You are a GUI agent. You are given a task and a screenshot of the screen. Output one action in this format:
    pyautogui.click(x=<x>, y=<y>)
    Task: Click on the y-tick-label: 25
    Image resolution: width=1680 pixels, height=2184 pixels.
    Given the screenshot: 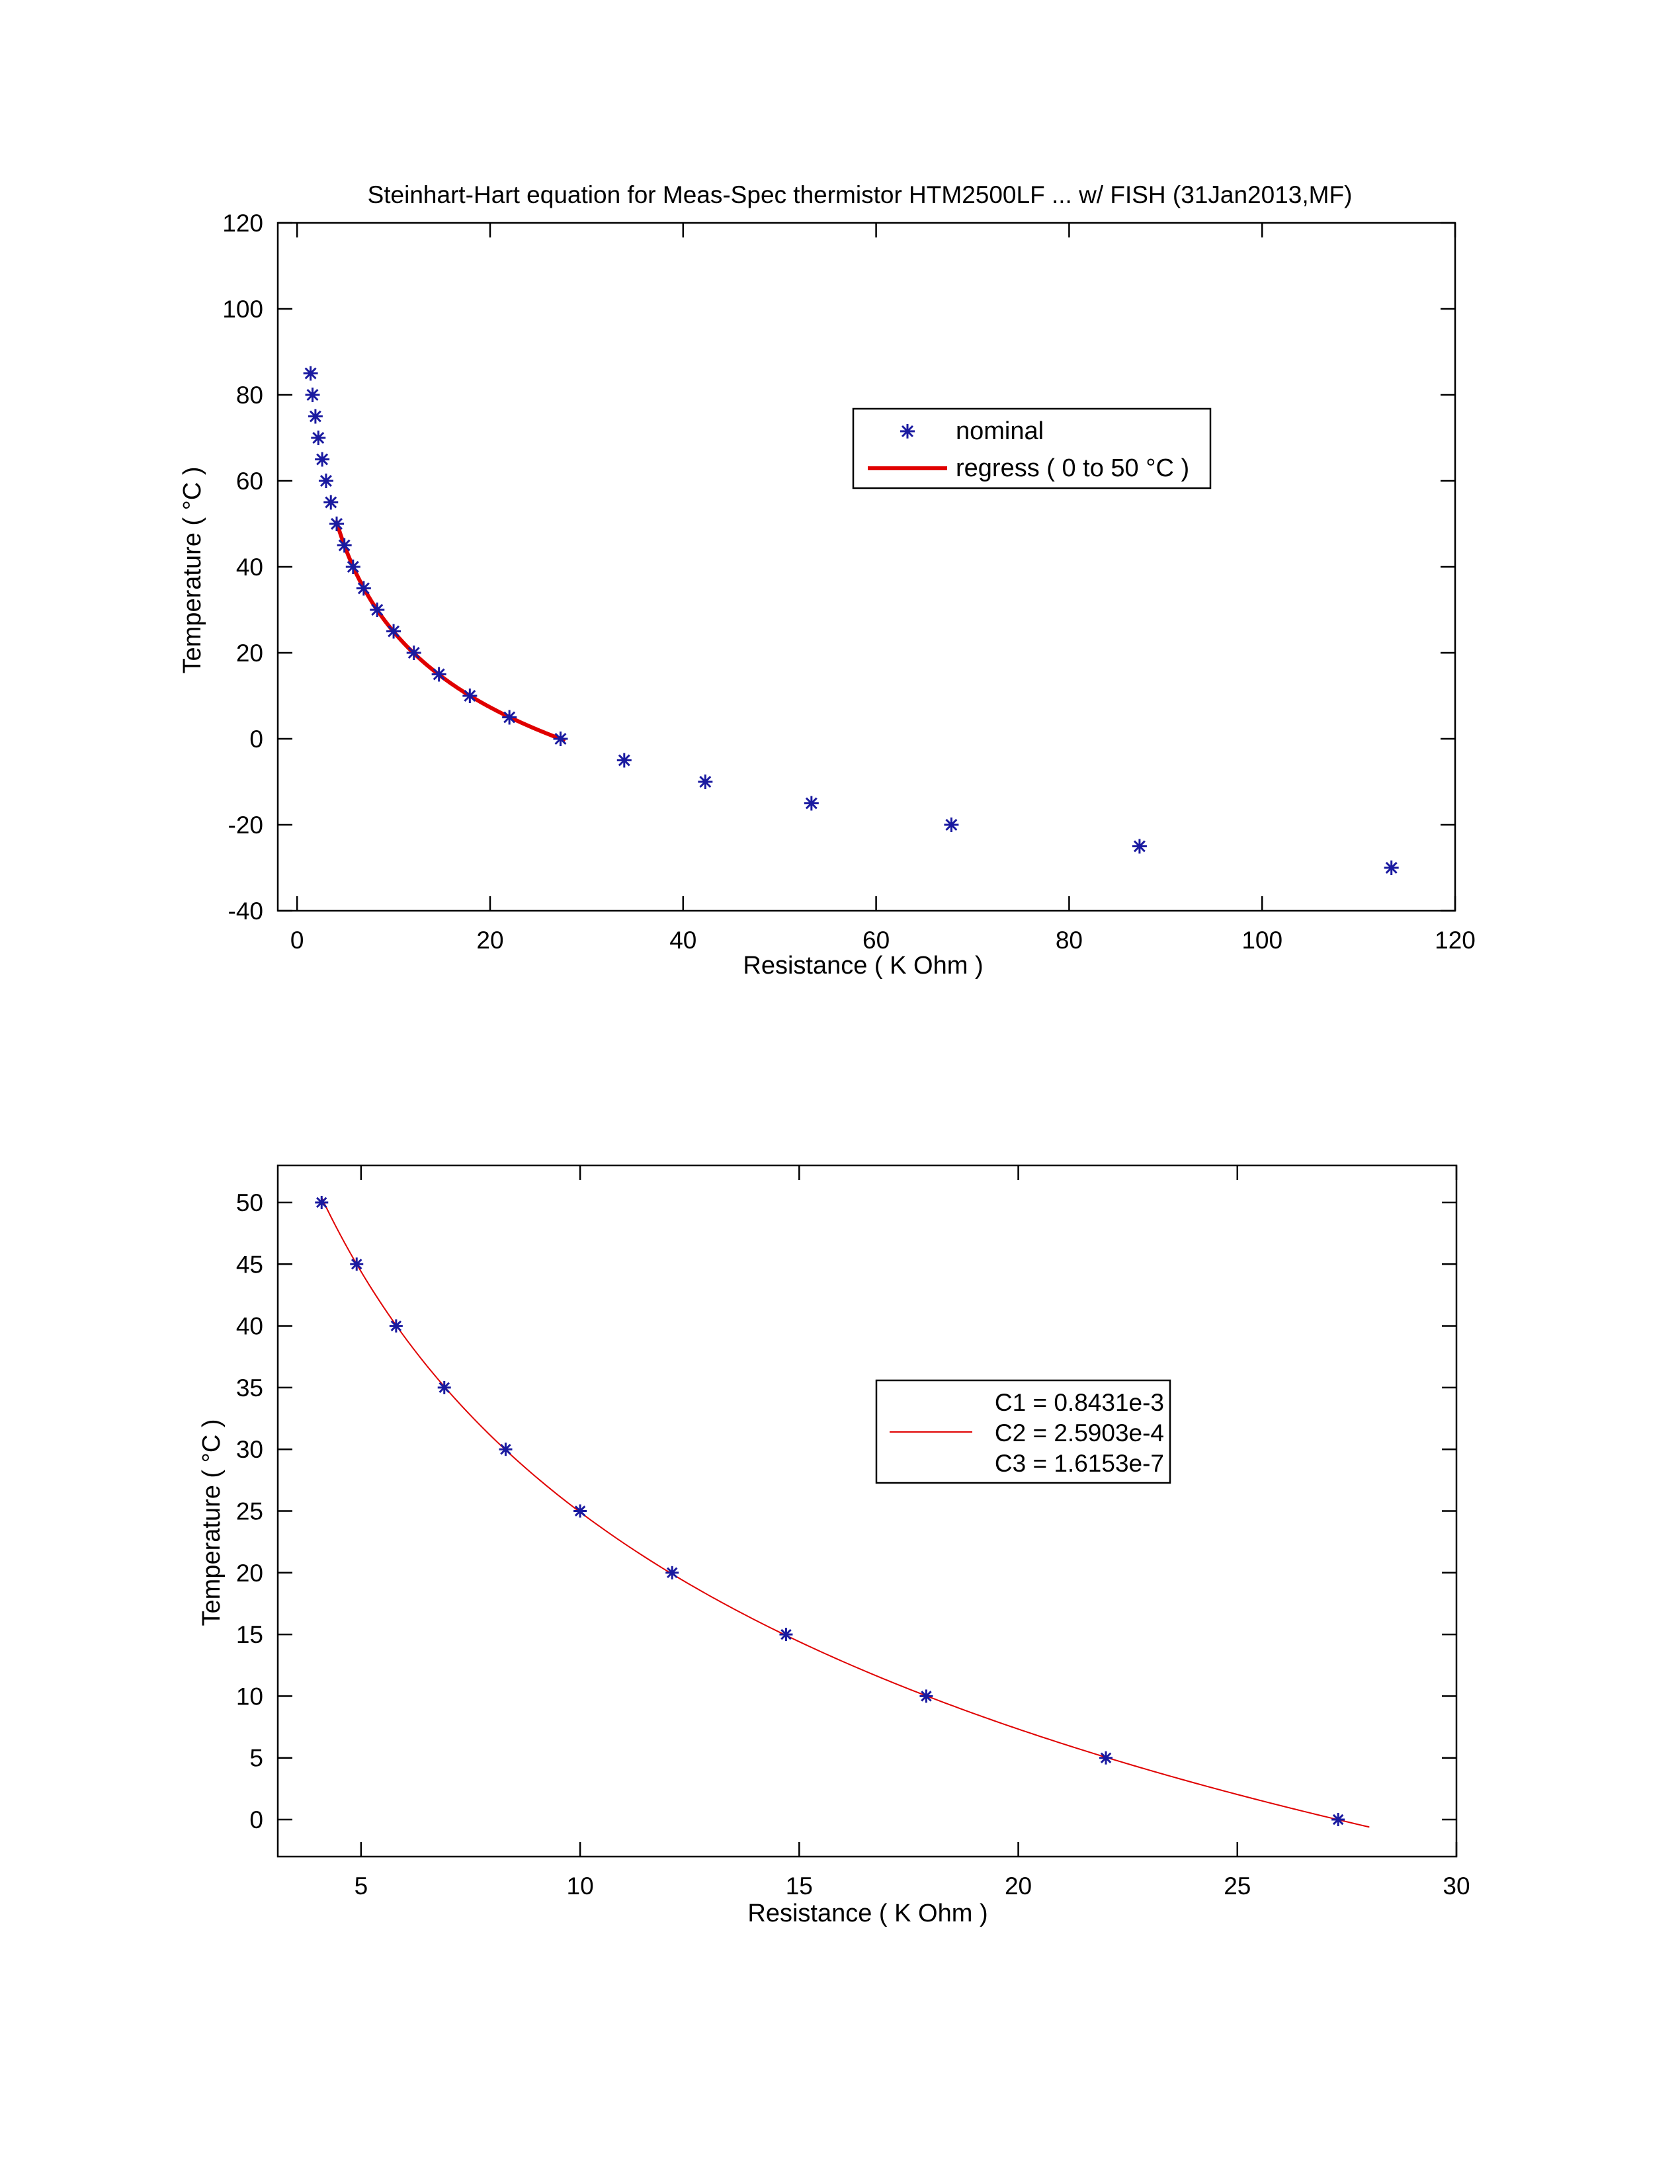 What is the action you would take?
    pyautogui.click(x=249, y=1512)
    